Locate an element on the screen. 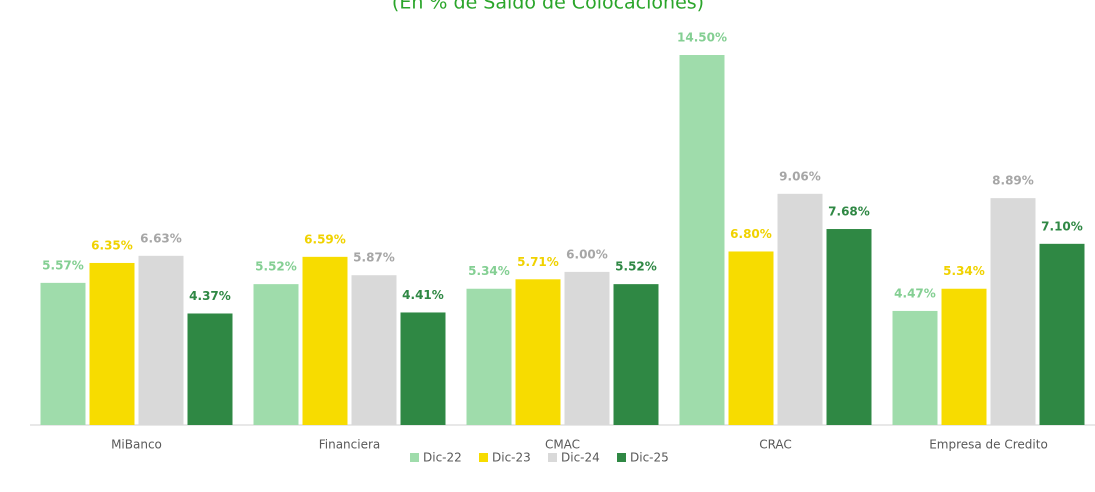  value-label: 6.35% is located at coordinates (112, 245).